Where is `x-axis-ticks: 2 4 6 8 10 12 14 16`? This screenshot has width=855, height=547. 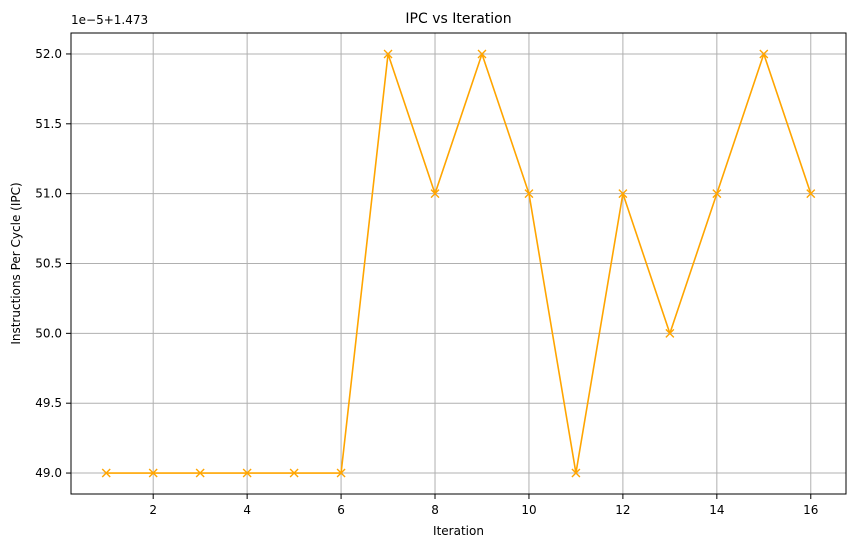 x-axis-ticks: 2 4 6 8 10 12 14 16 is located at coordinates (483, 505).